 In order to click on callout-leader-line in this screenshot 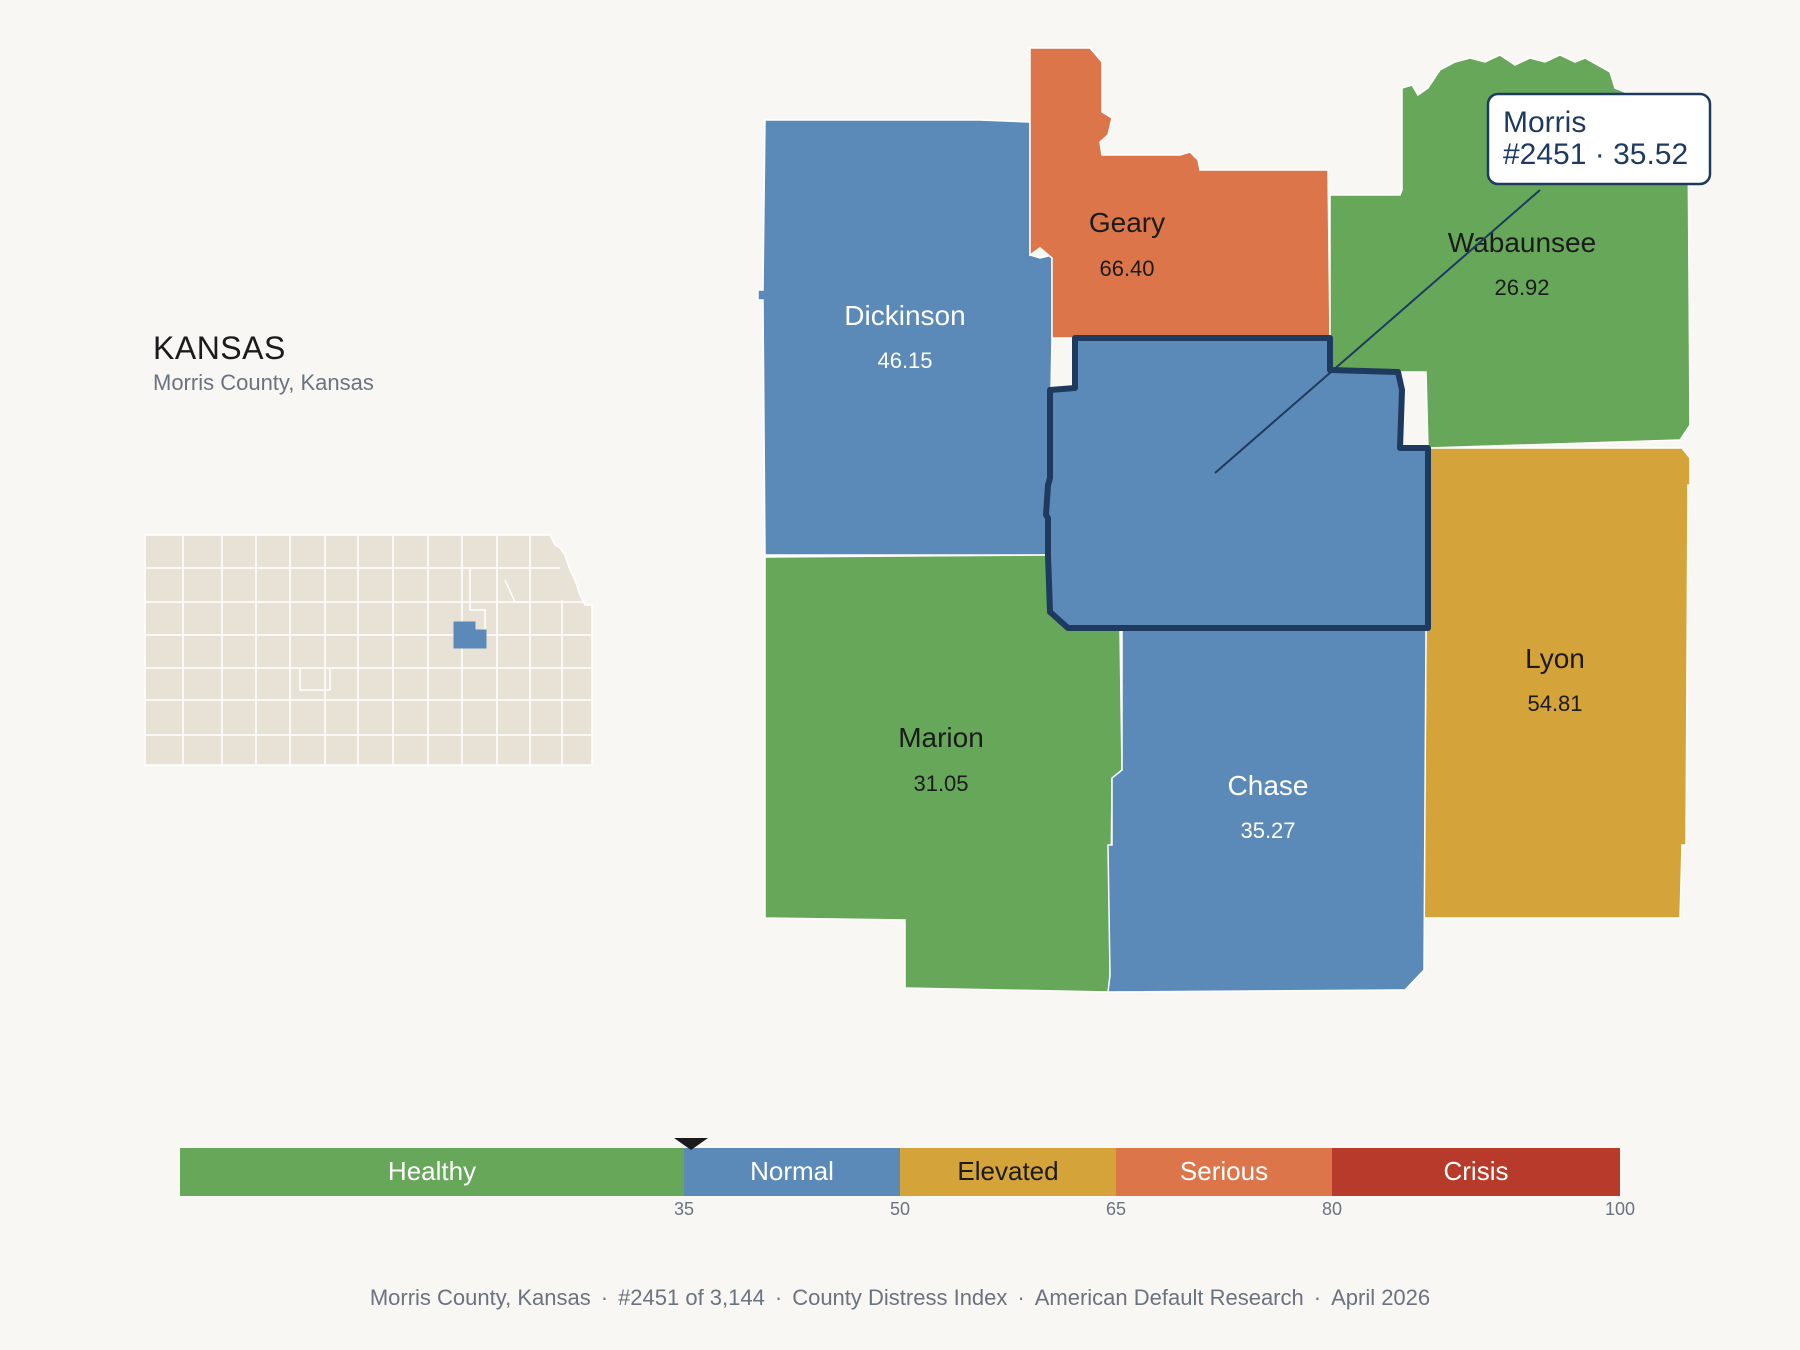, I will do `click(1377, 331)`.